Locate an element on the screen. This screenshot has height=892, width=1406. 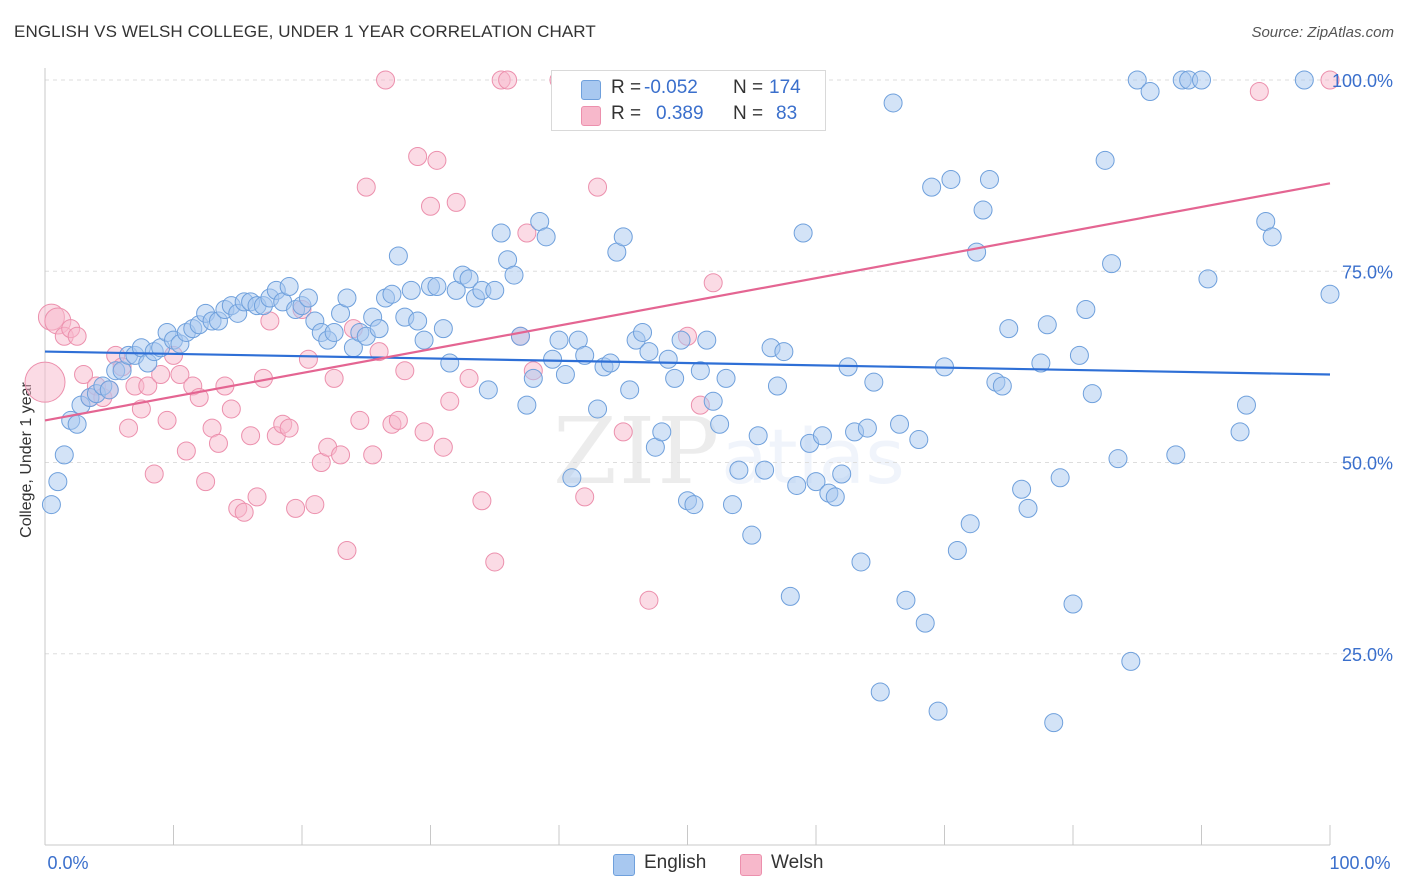
watermark-zip: ZIP is located at coordinates (637, 451).